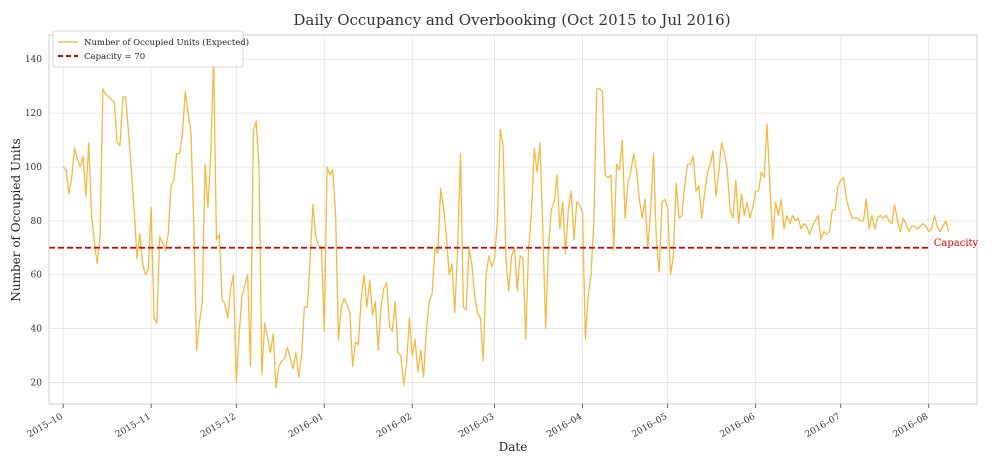  I want to click on x-tick-label: 2016–07, so click(823, 426).